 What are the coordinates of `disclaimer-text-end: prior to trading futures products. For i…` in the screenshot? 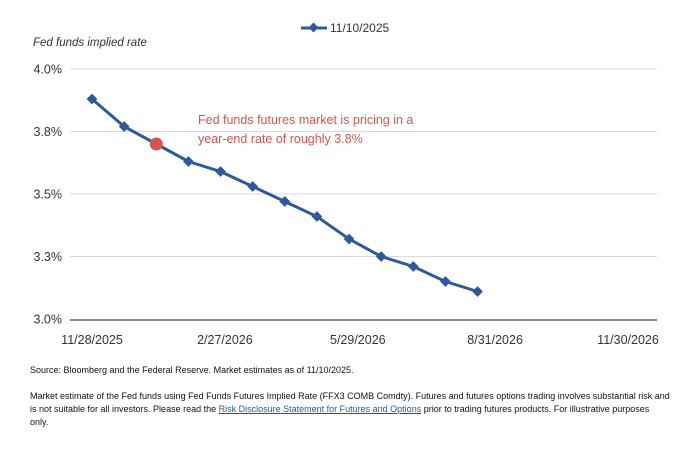 It's located at (340, 415).